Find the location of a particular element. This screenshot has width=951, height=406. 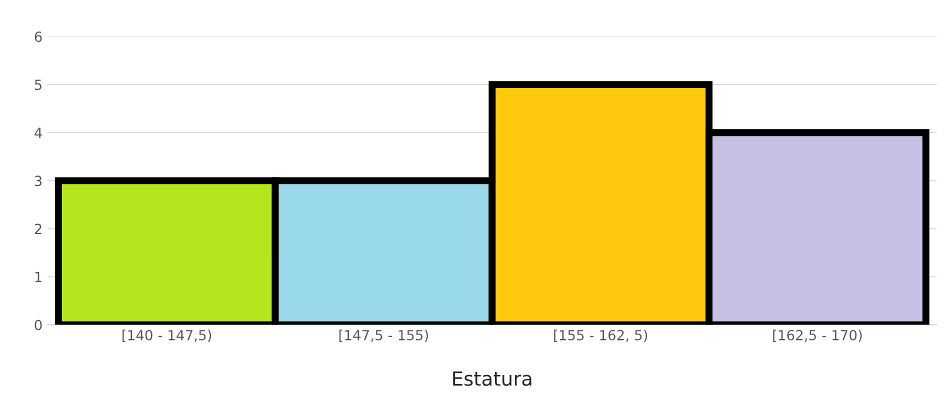

x-axis-title: Estatura is located at coordinates (492, 378).